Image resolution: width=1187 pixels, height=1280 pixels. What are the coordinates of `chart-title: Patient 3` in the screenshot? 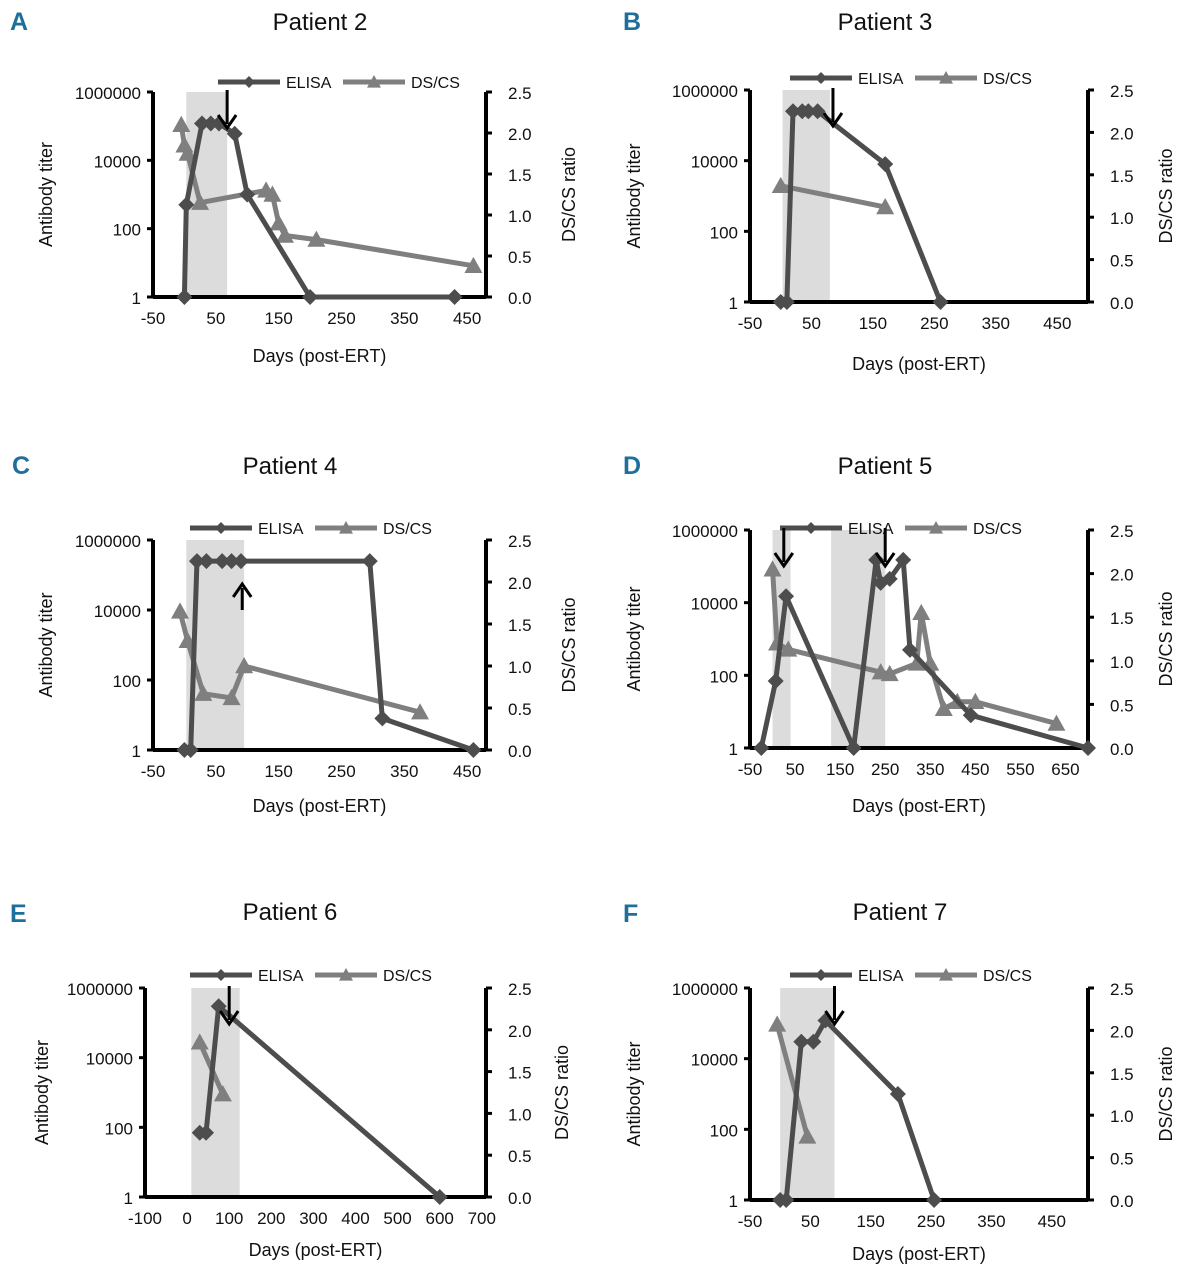 It's located at (885, 22).